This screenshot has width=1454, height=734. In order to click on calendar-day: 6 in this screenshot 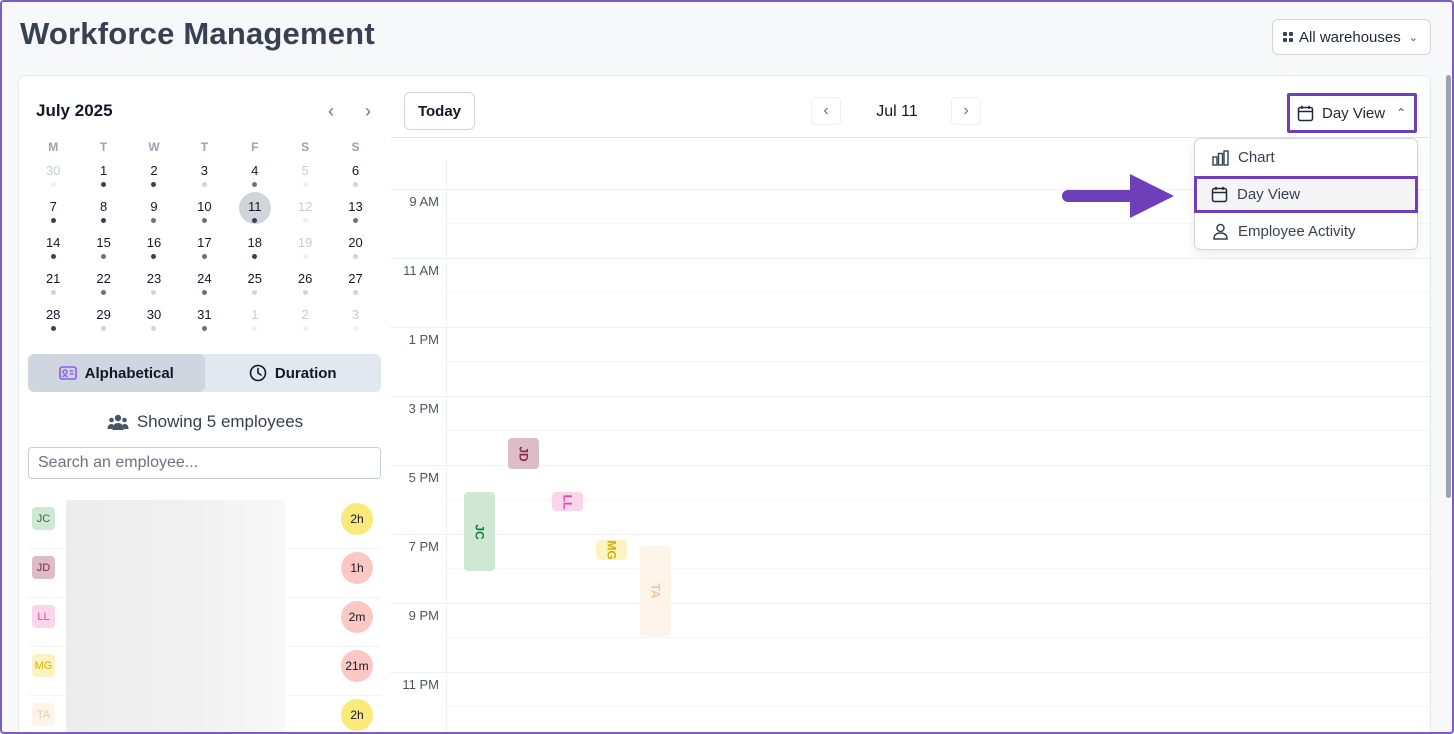, I will do `click(355, 178)`.